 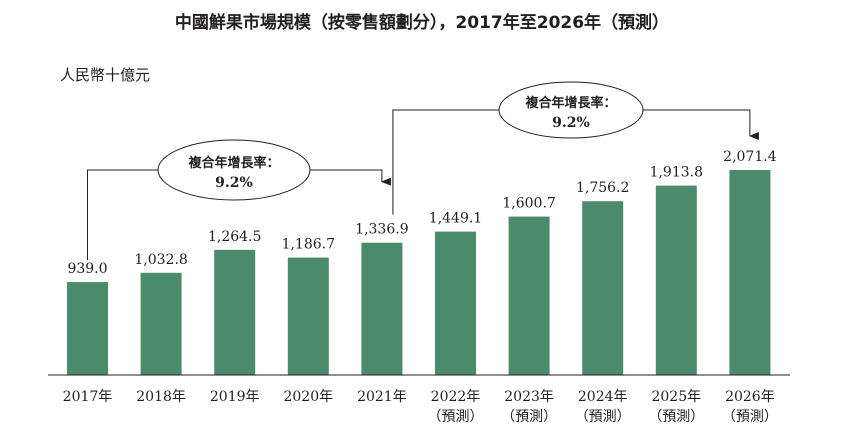 What do you see at coordinates (88, 397) in the screenshot?
I see `x-tick-label-0: 2017年` at bounding box center [88, 397].